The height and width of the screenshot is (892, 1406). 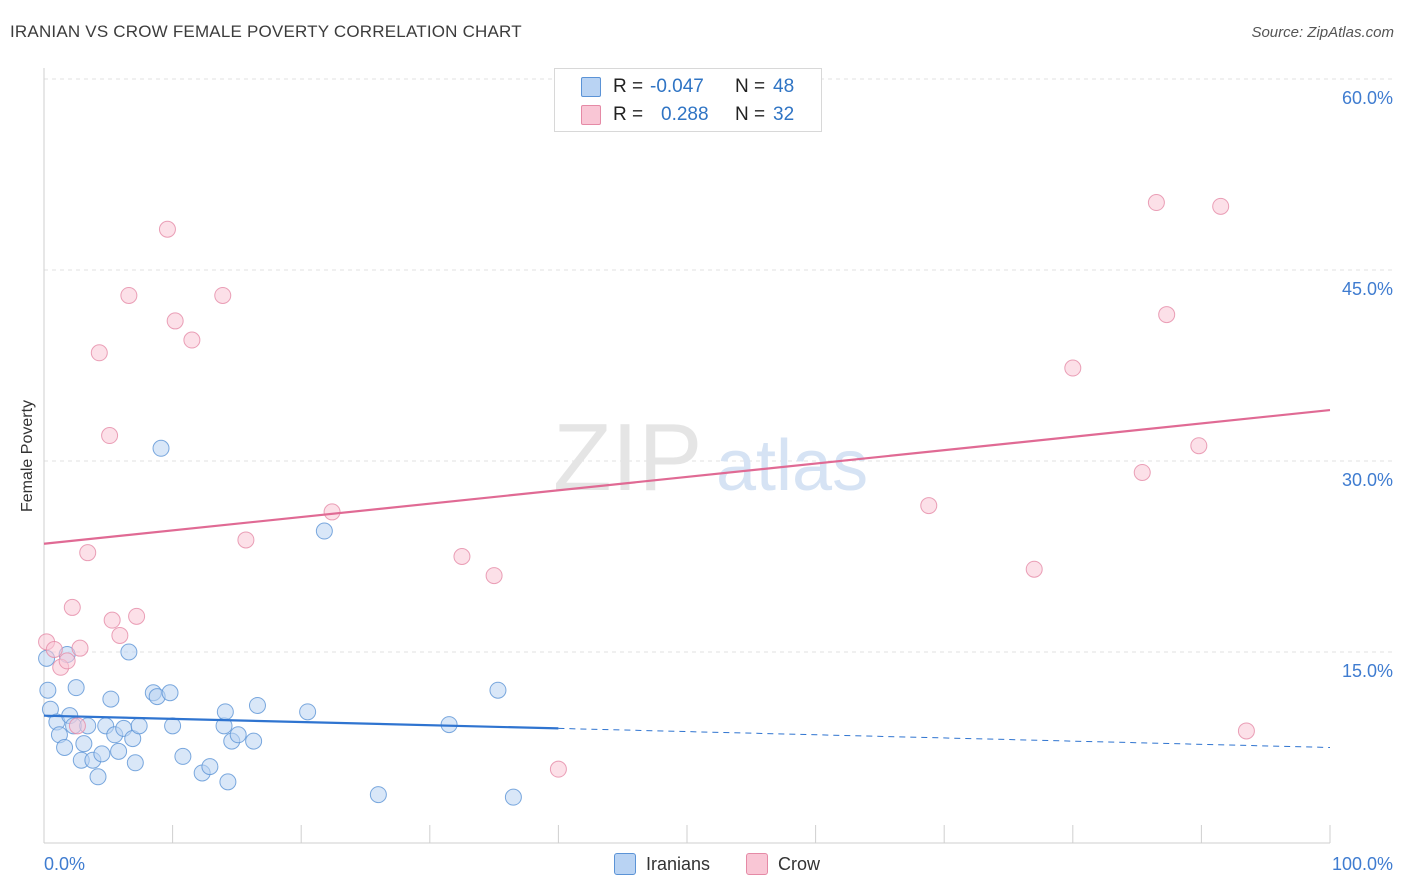 What do you see at coordinates (677, 86) in the screenshot?
I see `iranians-r-value: -0.047` at bounding box center [677, 86].